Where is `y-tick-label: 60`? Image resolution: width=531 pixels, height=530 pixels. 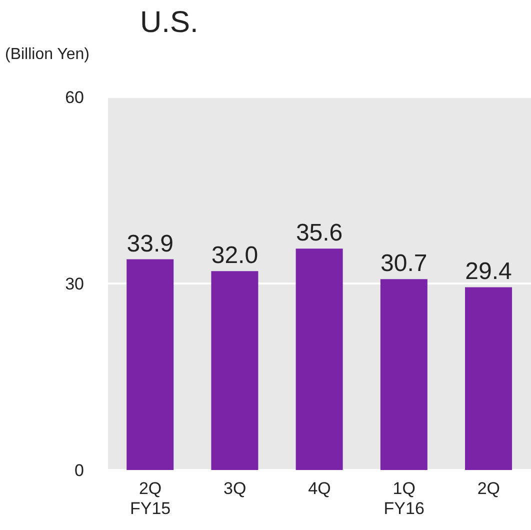
y-tick-label: 60 is located at coordinates (74, 98).